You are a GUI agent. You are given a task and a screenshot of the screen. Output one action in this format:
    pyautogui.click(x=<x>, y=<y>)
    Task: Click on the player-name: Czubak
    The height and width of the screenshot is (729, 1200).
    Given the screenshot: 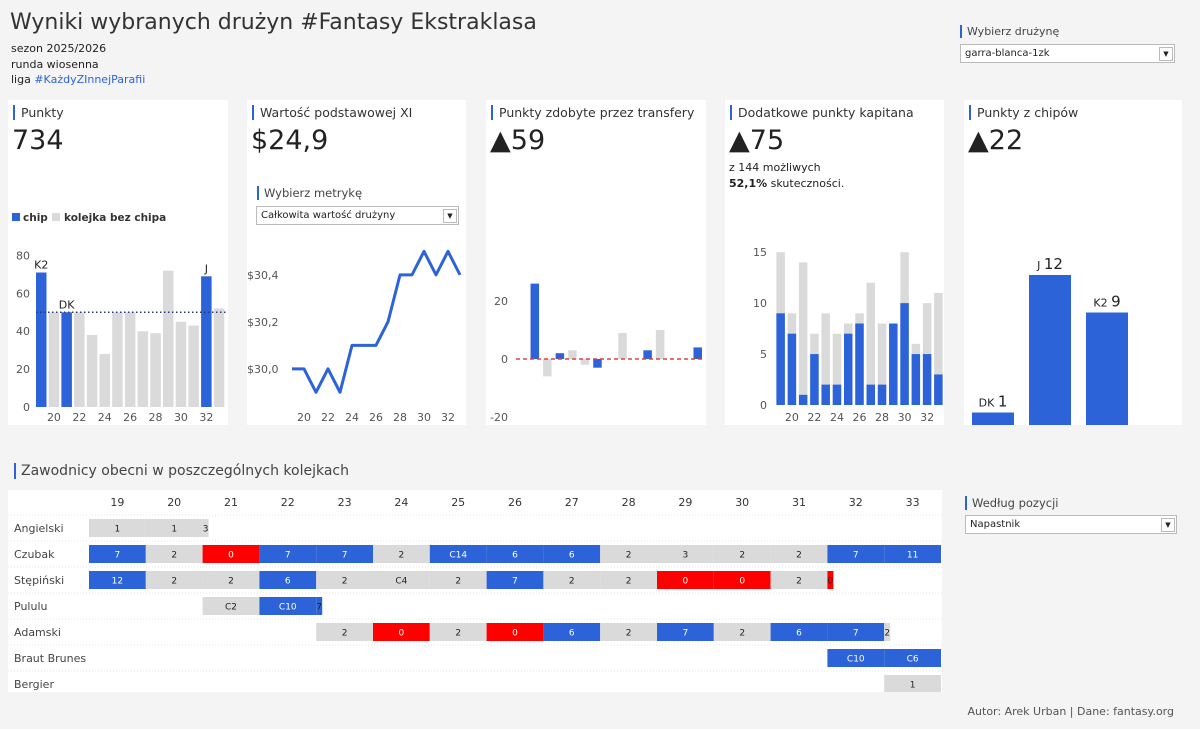 What is the action you would take?
    pyautogui.click(x=34, y=554)
    